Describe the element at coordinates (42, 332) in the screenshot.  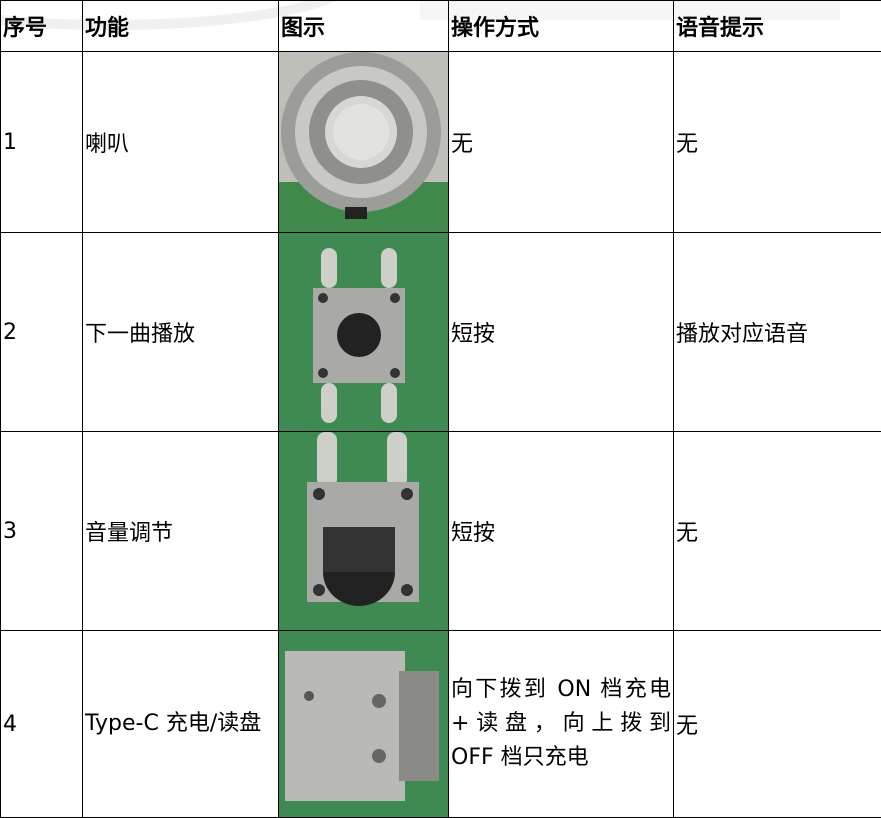
I see `cell: 2` at that location.